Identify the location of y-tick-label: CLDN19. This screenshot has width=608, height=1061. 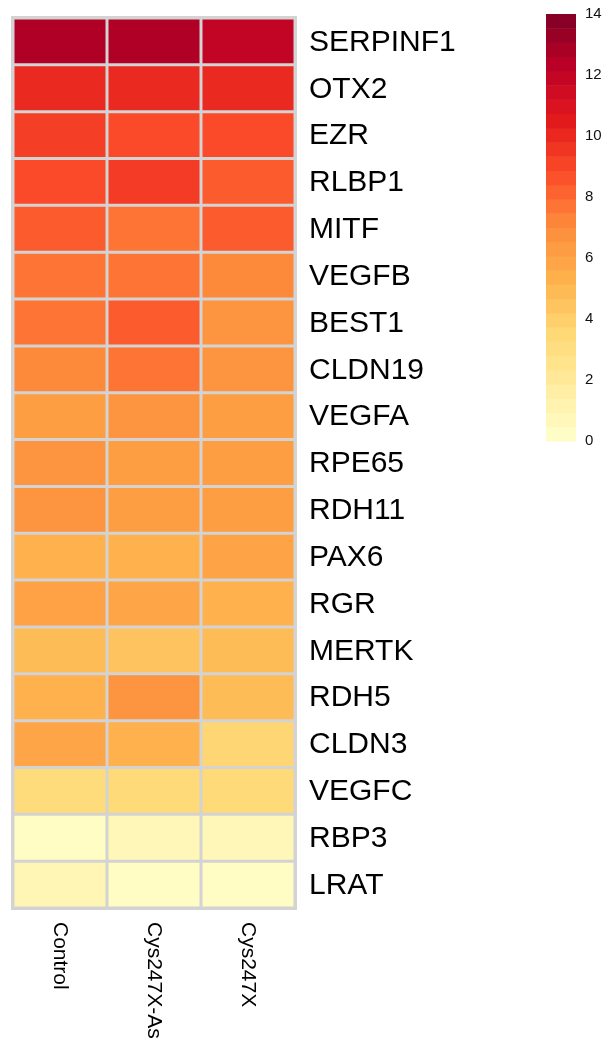
(367, 368).